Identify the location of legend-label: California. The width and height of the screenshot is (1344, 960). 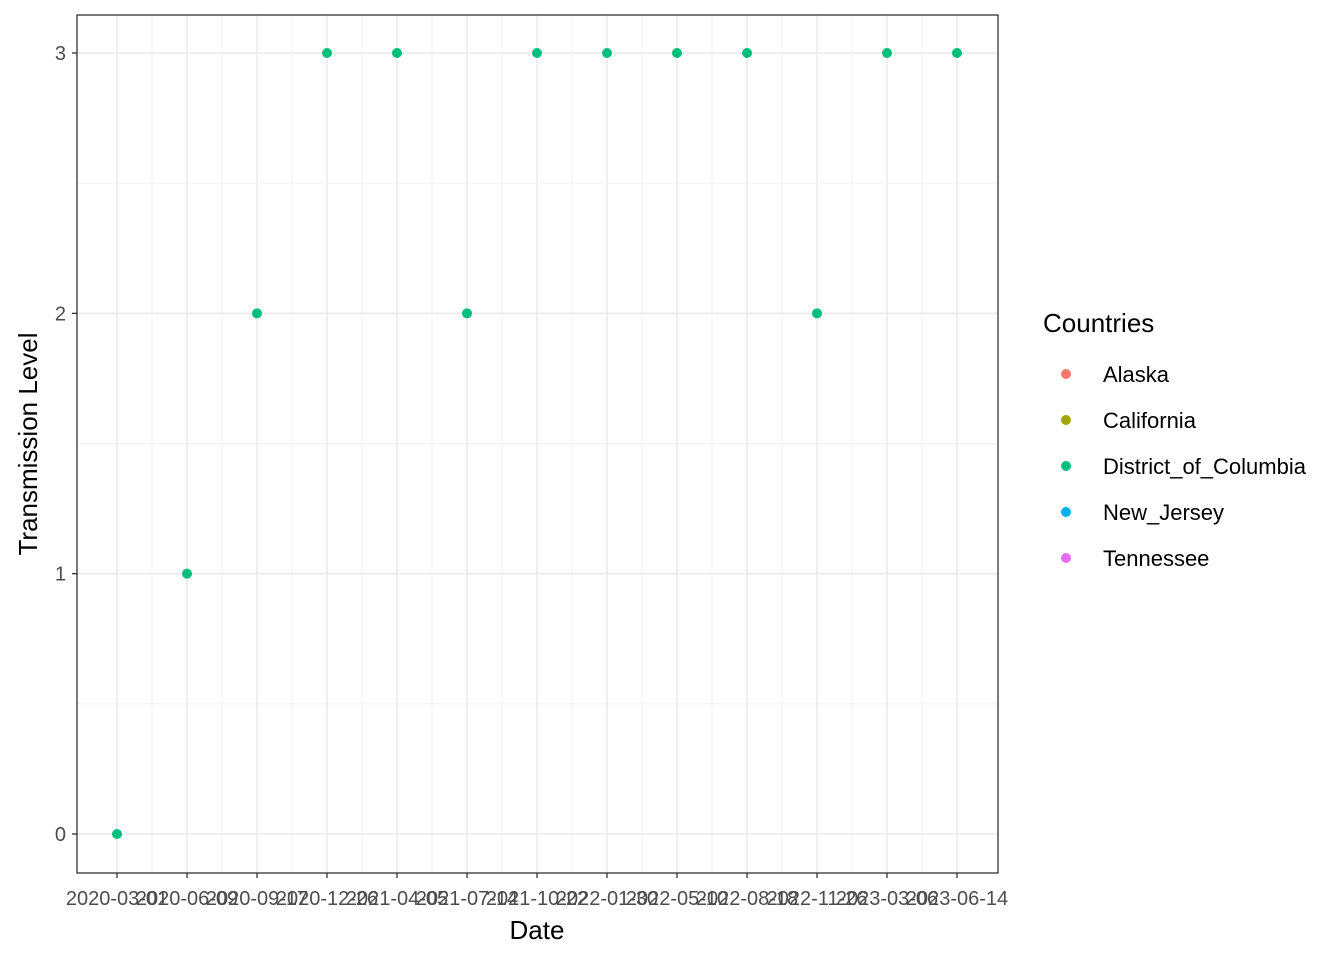
(1150, 420).